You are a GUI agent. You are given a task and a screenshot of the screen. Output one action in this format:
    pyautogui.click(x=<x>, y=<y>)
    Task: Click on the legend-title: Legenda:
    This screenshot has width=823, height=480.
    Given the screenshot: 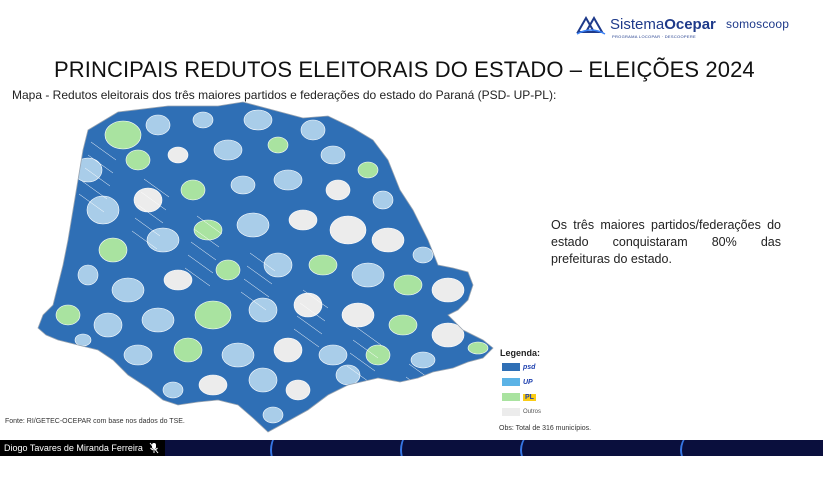 What is the action you would take?
    pyautogui.click(x=520, y=353)
    